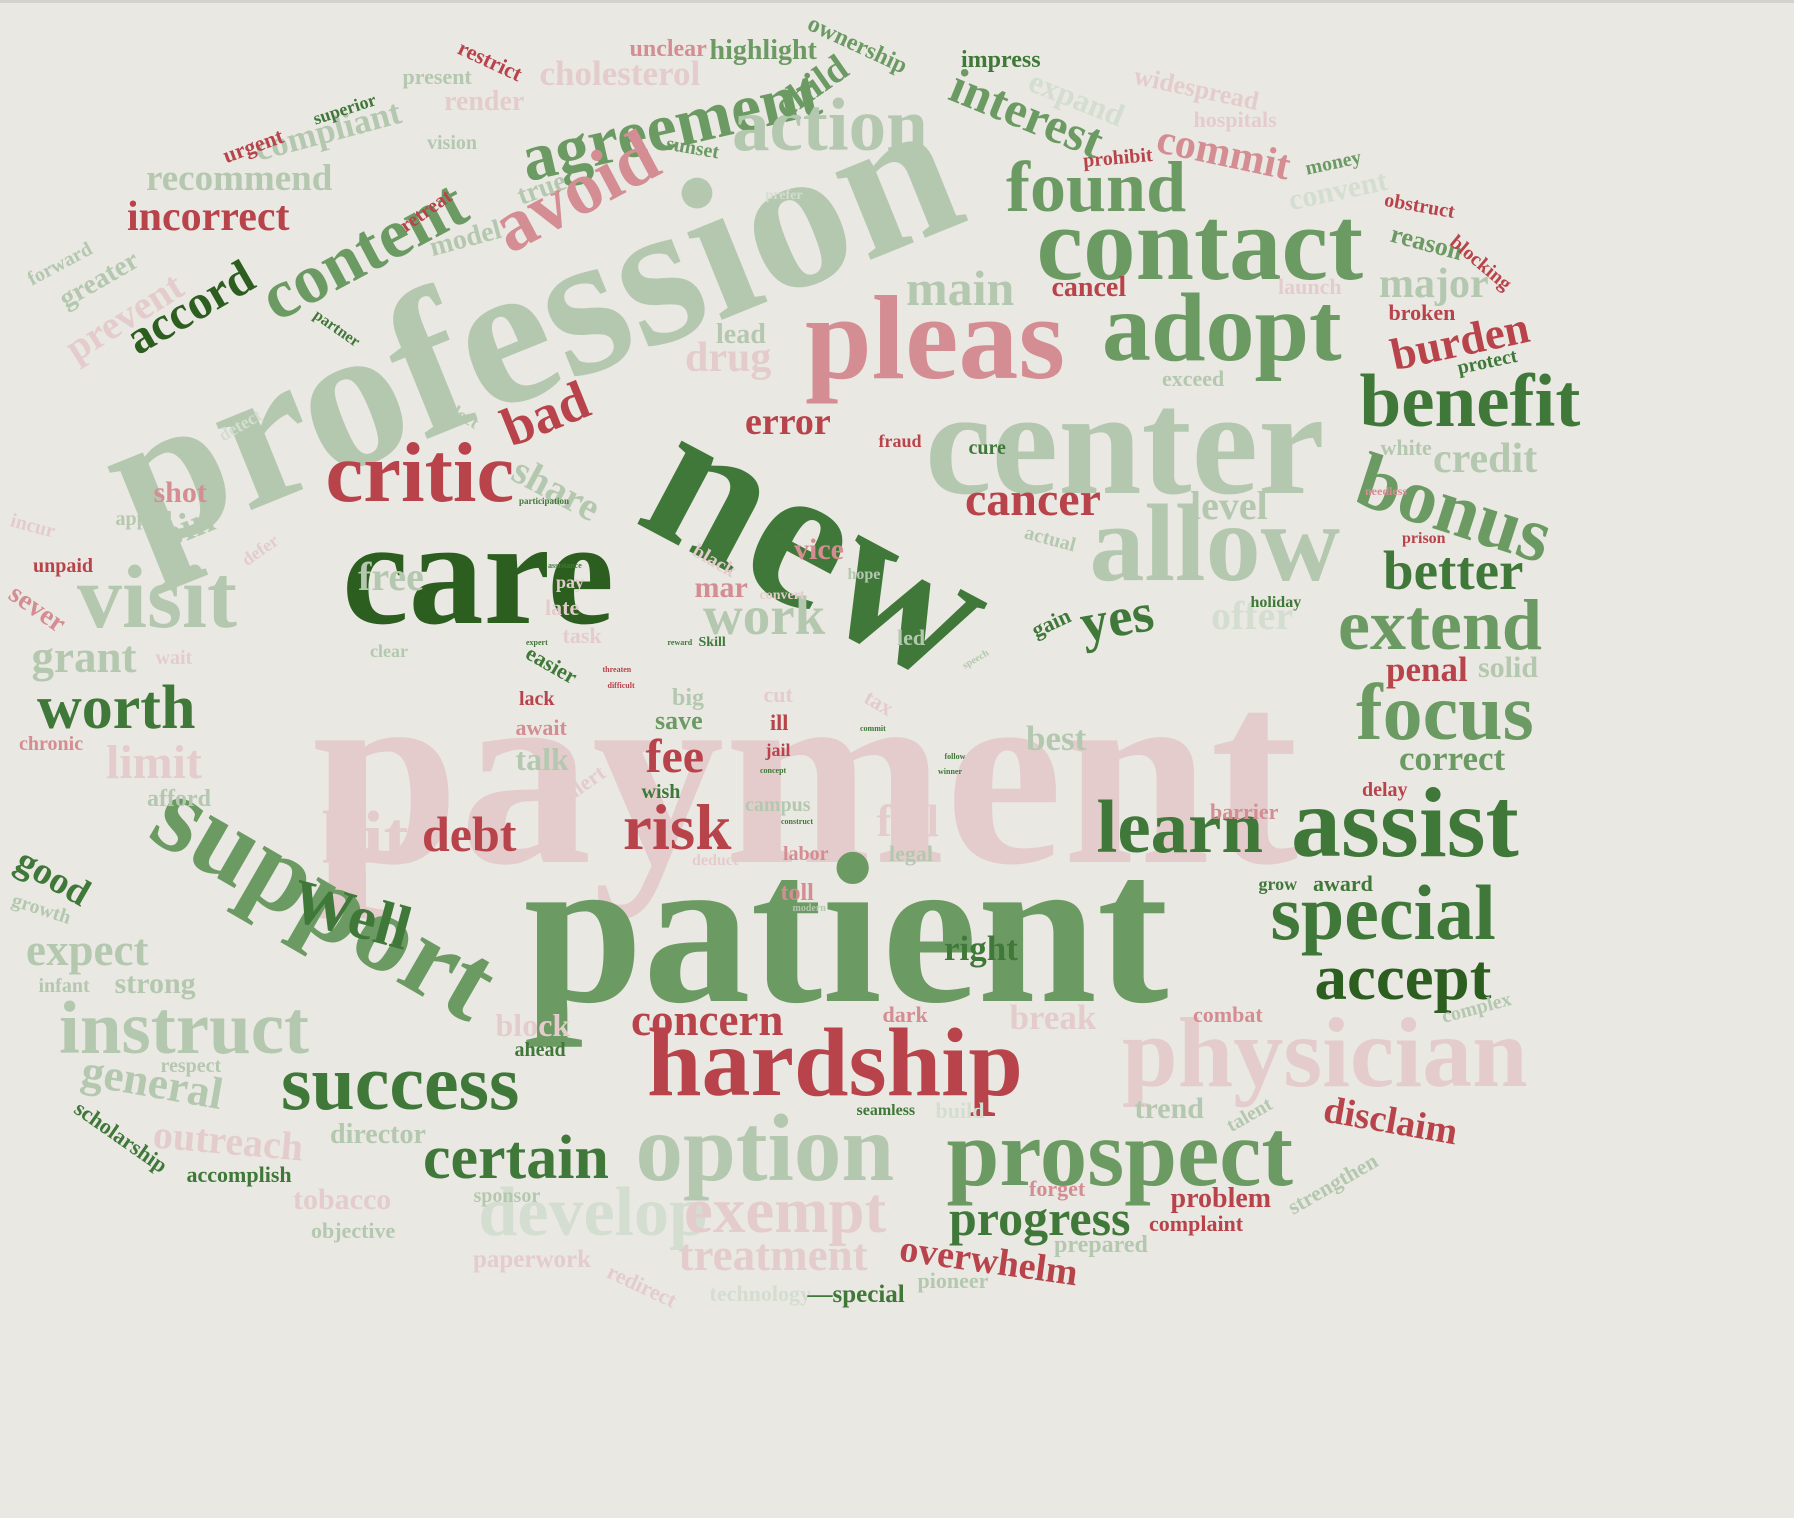  Describe the element at coordinates (452, 143) in the screenshot. I see `word-vision: vision` at that location.